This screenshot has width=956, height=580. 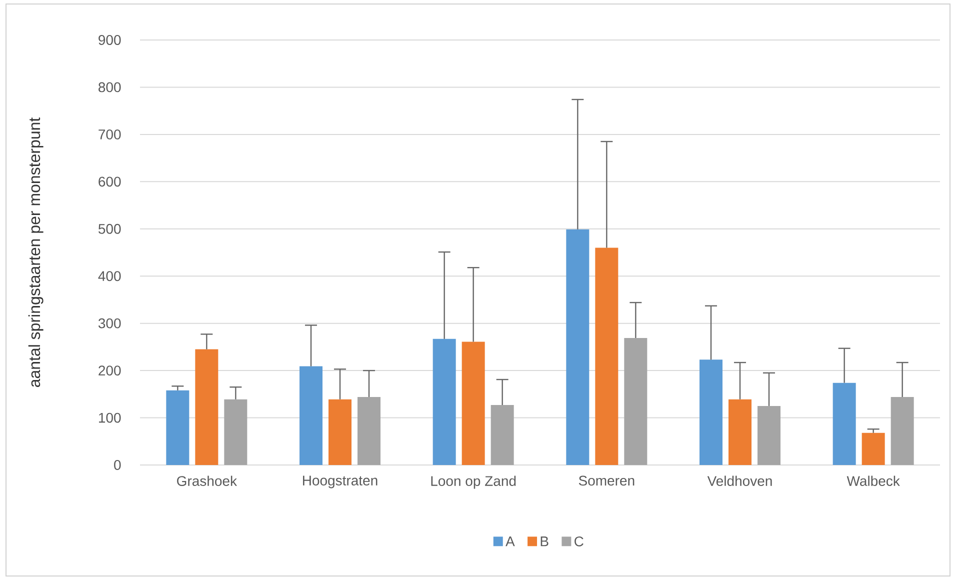 I want to click on y-axis-title: aantal springstaarten per monsterpunt, so click(x=36, y=252).